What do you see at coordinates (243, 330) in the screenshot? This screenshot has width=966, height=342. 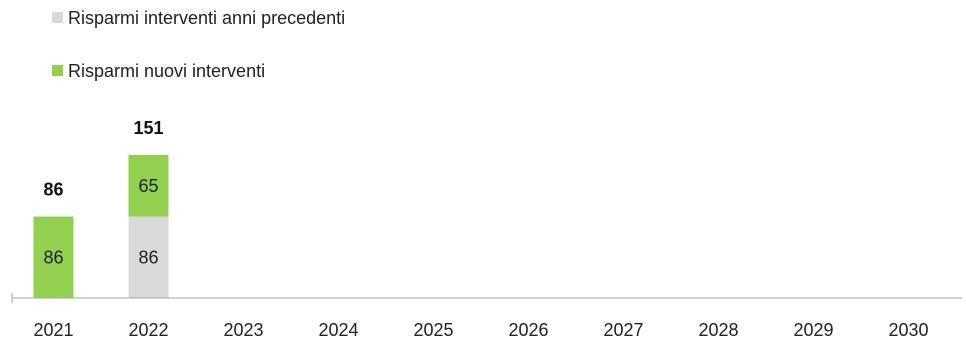 I see `x-tick-label-2023: 2023` at bounding box center [243, 330].